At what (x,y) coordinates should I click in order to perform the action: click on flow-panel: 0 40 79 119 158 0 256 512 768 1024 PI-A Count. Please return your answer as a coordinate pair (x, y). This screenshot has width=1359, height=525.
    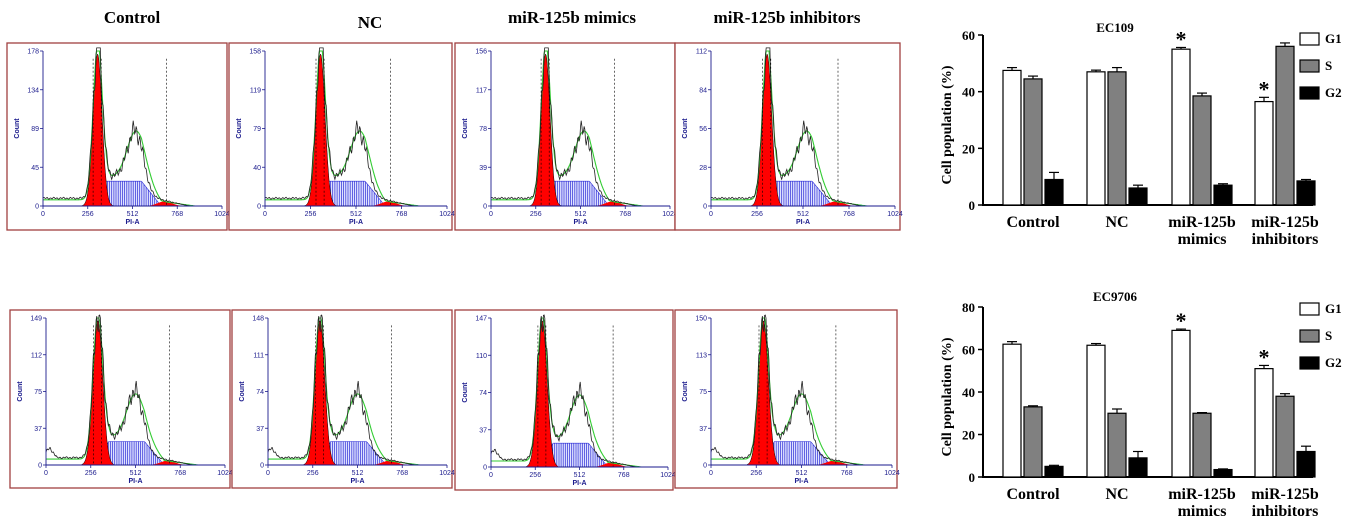
    Looking at the image, I should click on (341, 136).